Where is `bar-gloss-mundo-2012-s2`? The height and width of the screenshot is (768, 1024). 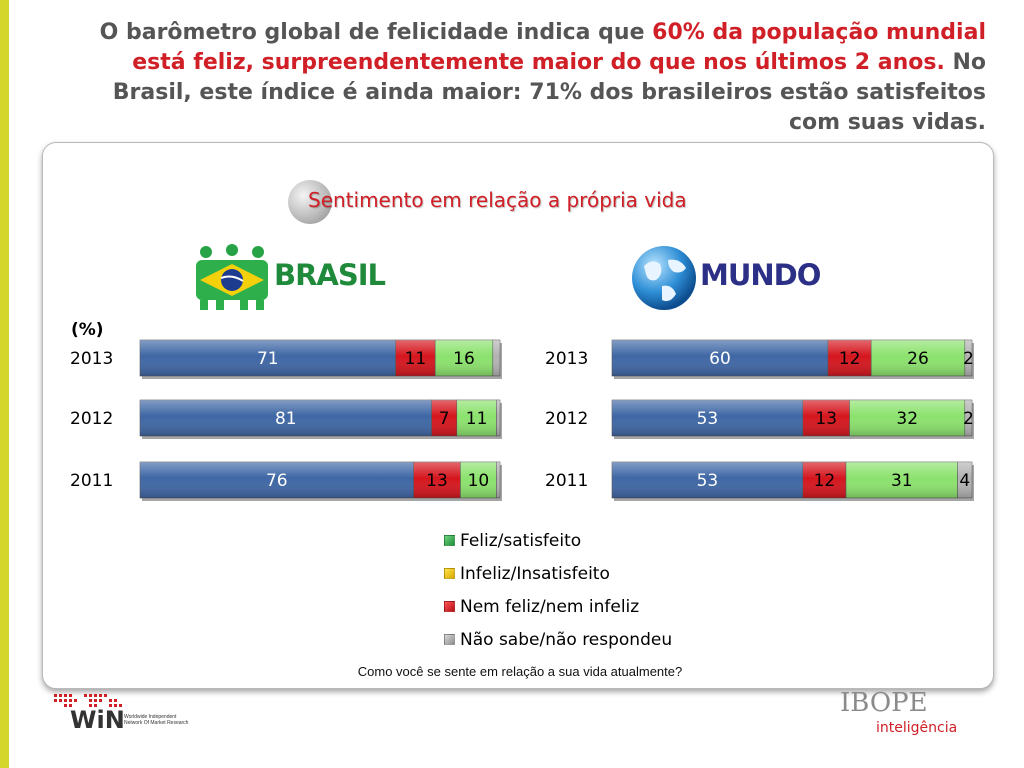 bar-gloss-mundo-2012-s2 is located at coordinates (907, 418).